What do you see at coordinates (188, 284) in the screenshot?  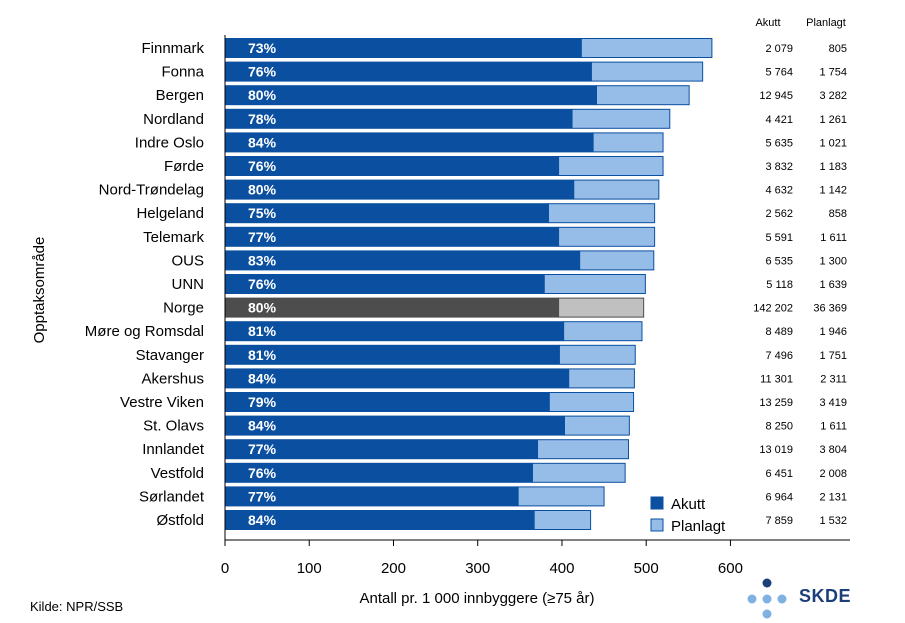 I see `category-label: UNN` at bounding box center [188, 284].